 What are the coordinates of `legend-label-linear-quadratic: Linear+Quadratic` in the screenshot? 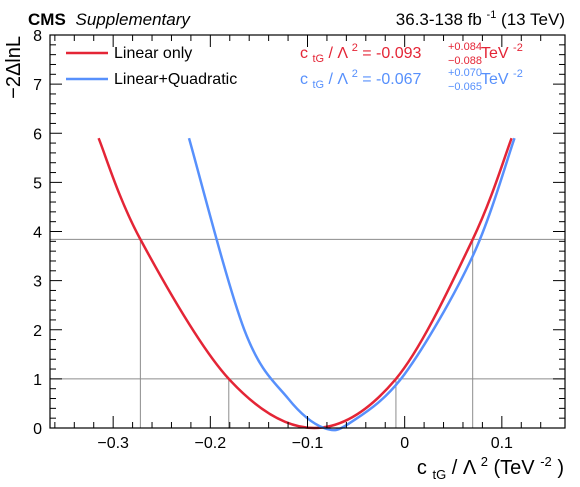 It's located at (175, 79).